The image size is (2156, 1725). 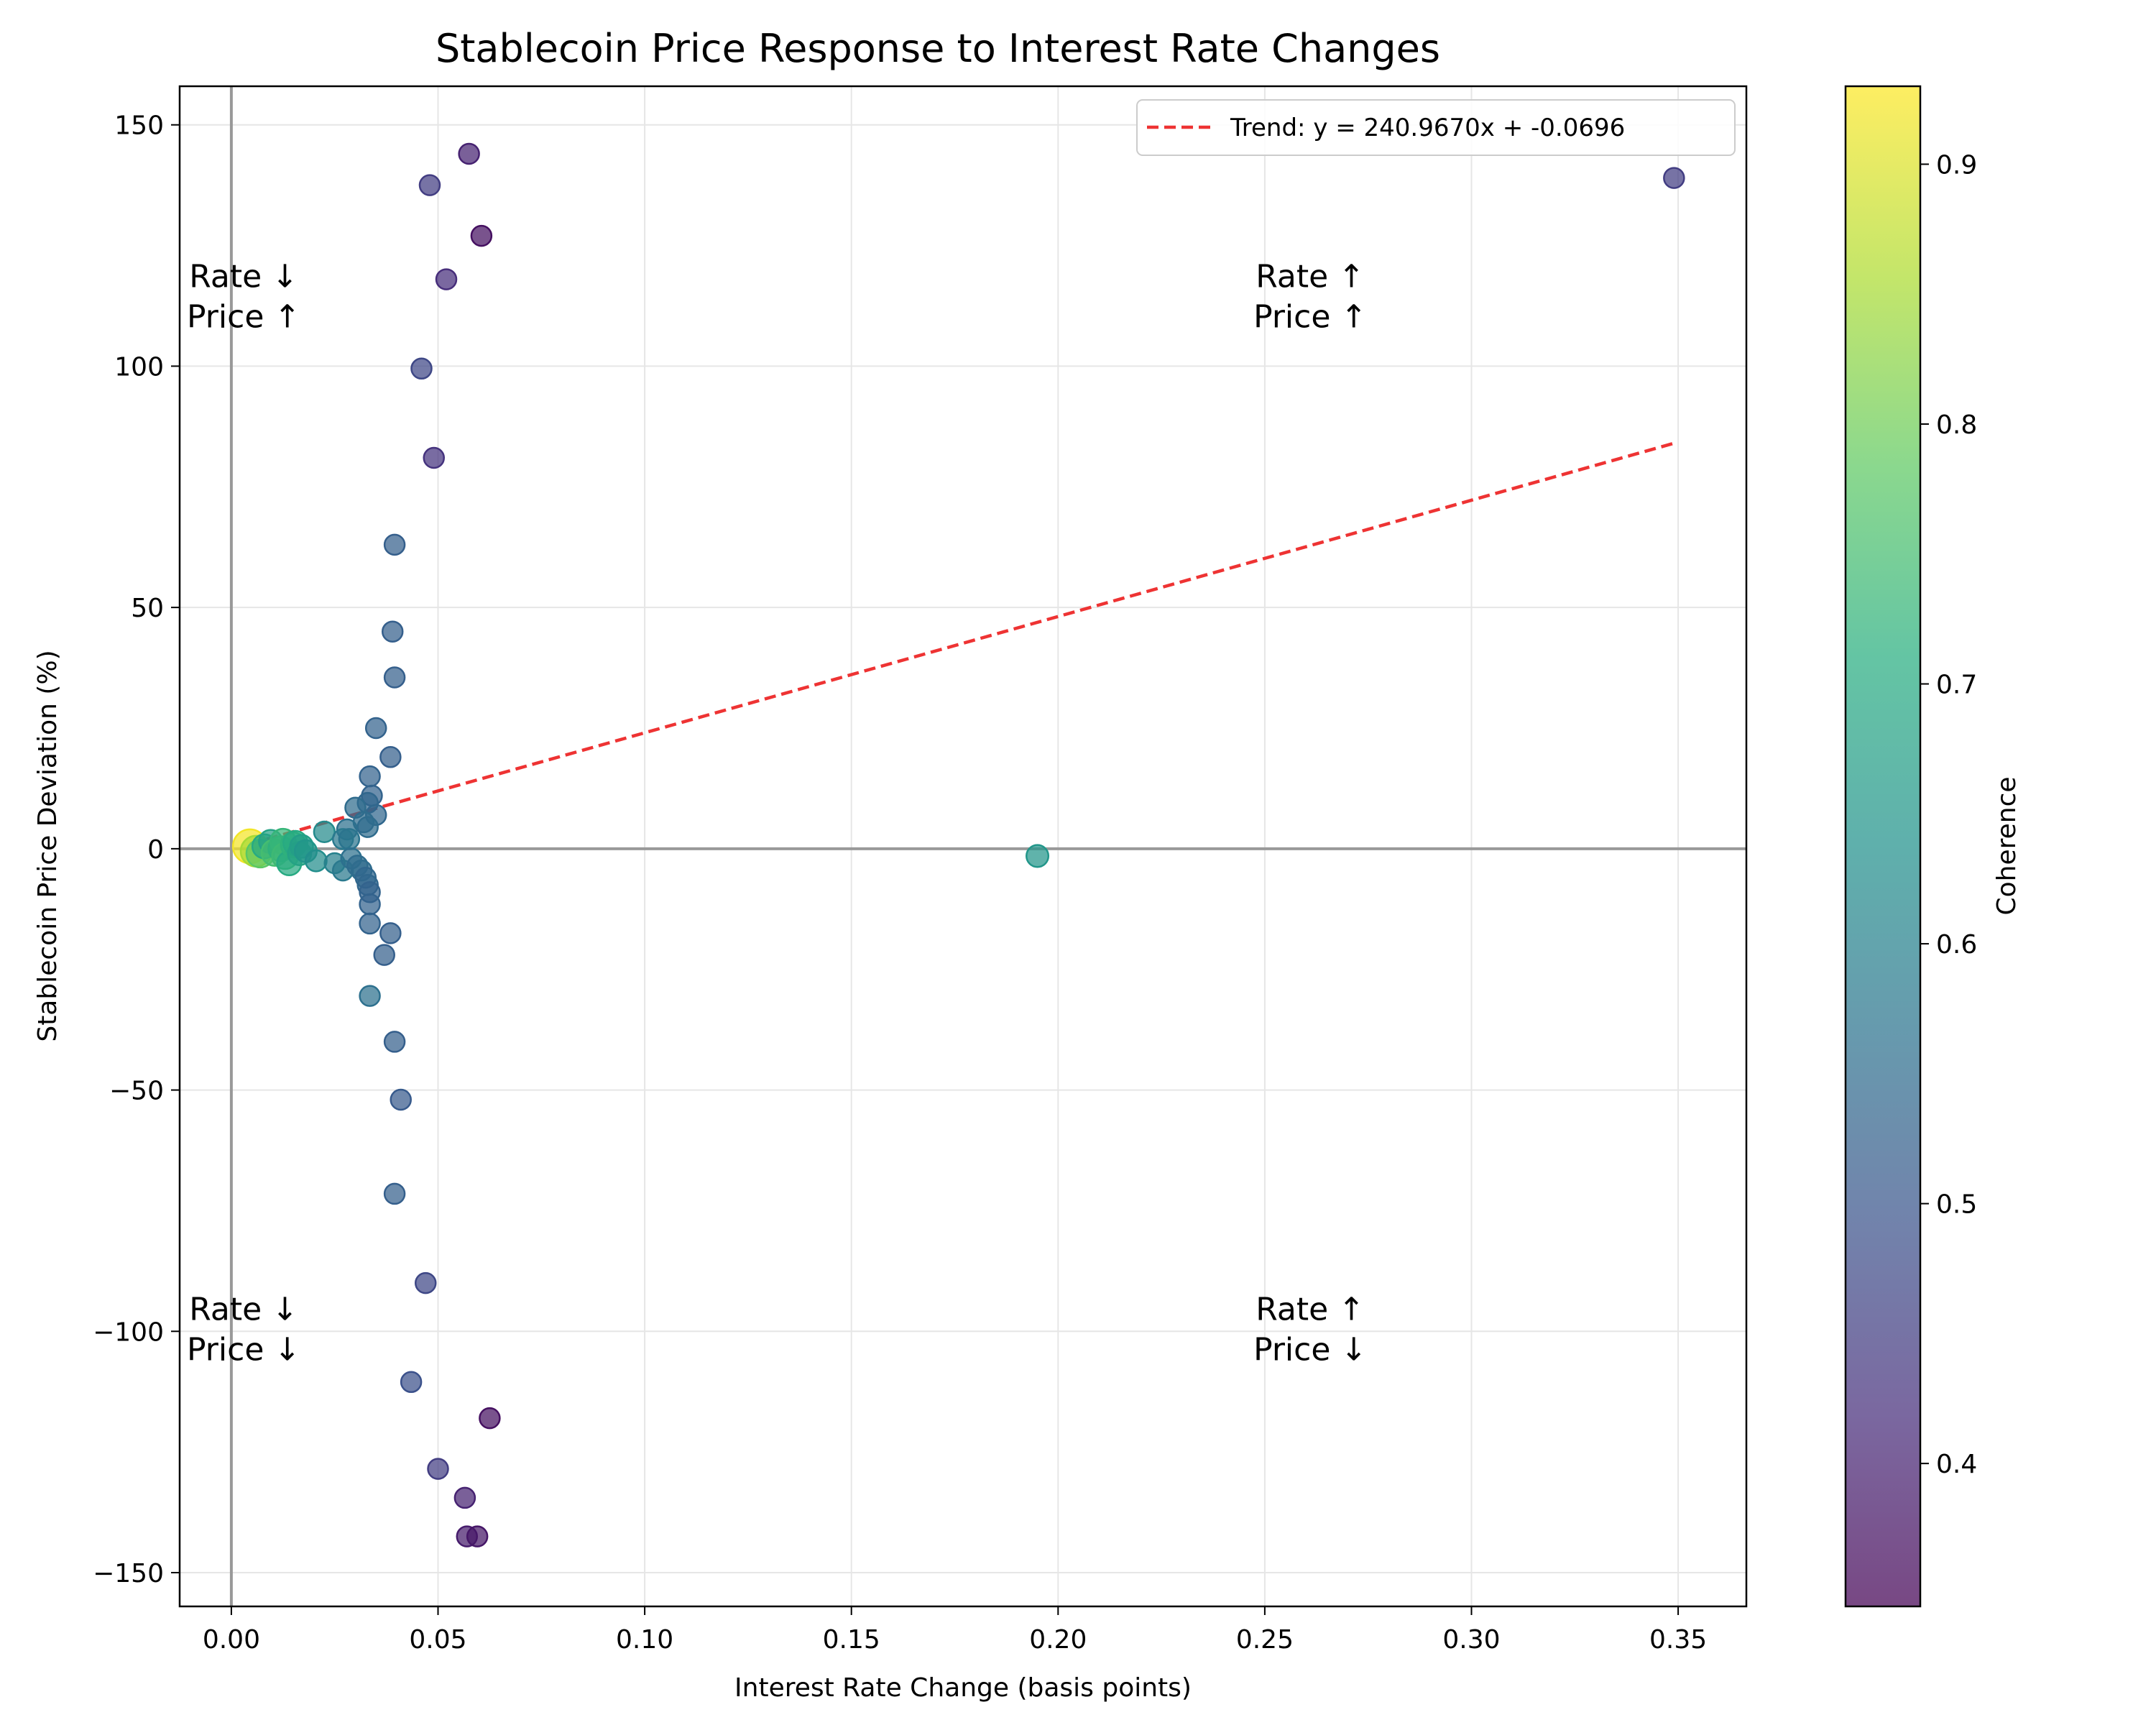 I want to click on colorbar-frame, so click(x=1883, y=846).